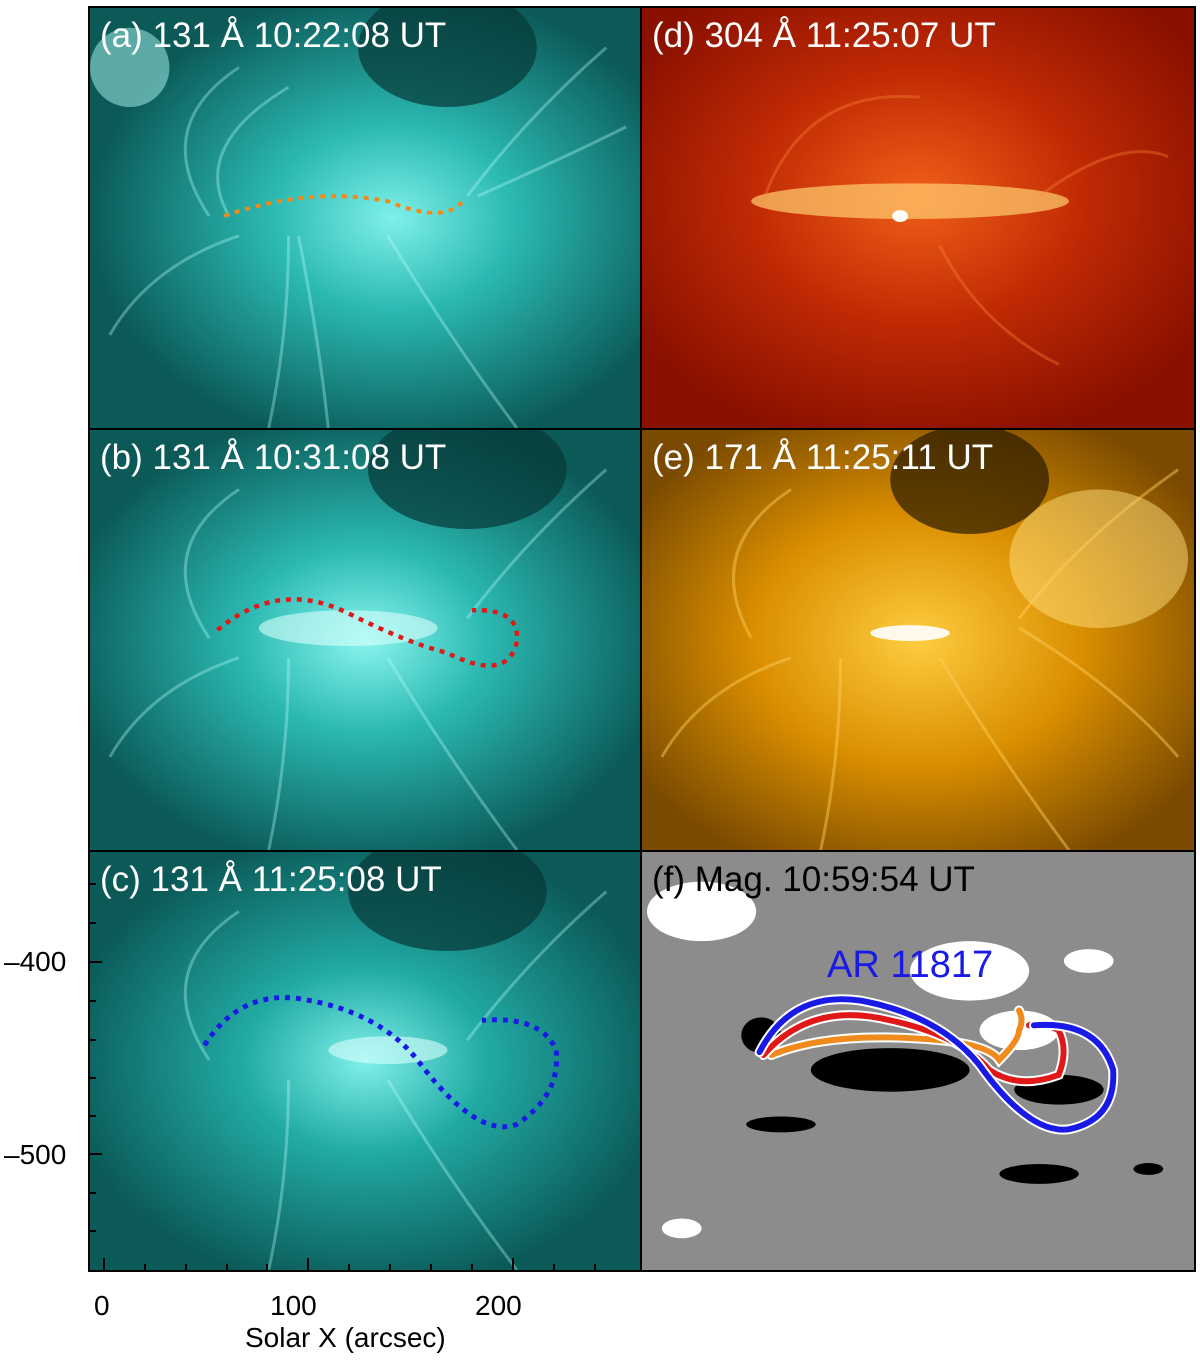  Describe the element at coordinates (345, 206) in the screenshot. I see `filament-trace-a` at that location.